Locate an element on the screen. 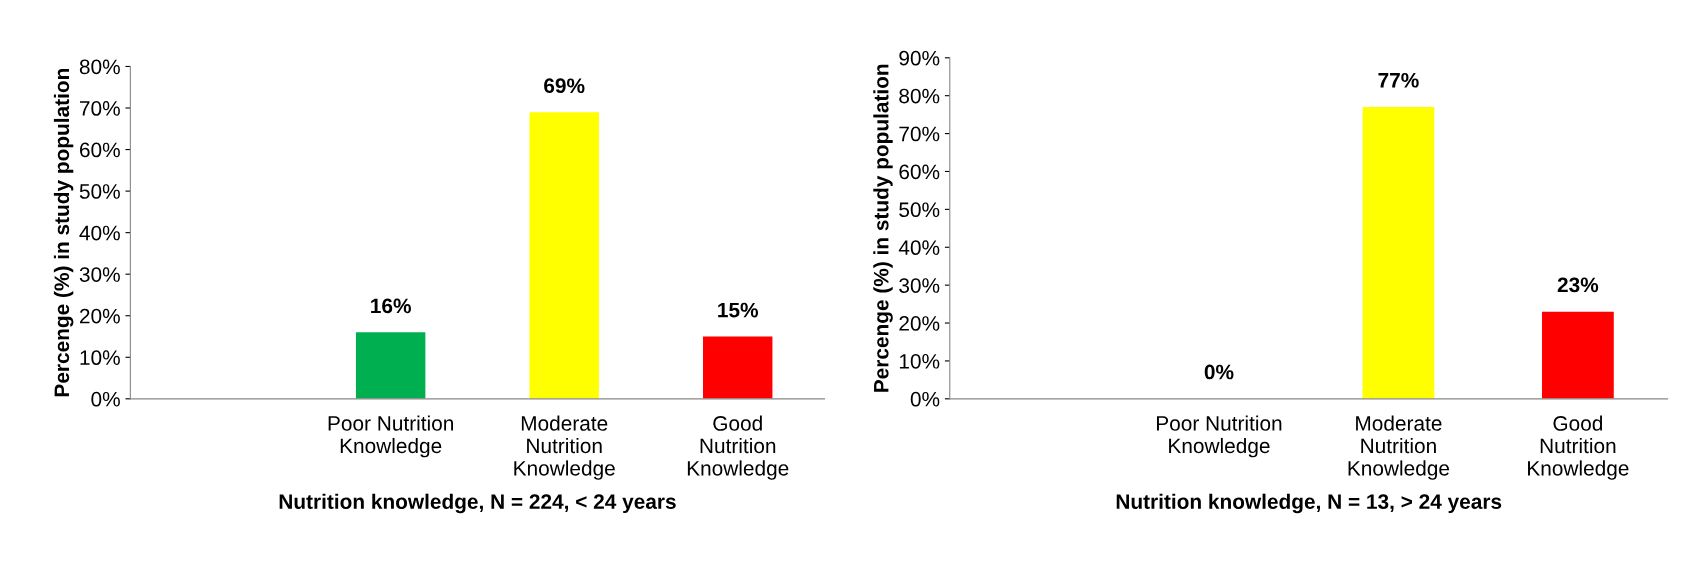 The height and width of the screenshot is (578, 1693). x-axis-title: Nutrition knowledge, N = 13, > 24 years is located at coordinates (1309, 503).